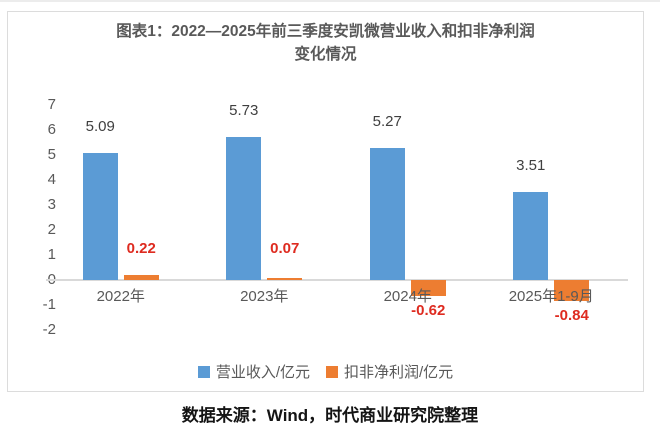 The width and height of the screenshot is (660, 441). What do you see at coordinates (399, 372) in the screenshot?
I see `legend-label: 扣非净利润/亿元` at bounding box center [399, 372].